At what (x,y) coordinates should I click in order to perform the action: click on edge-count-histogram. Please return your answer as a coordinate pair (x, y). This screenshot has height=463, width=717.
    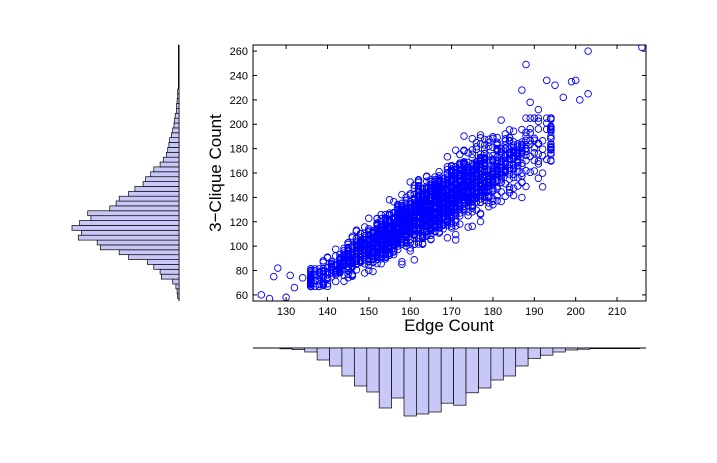
    Looking at the image, I should click on (449, 382).